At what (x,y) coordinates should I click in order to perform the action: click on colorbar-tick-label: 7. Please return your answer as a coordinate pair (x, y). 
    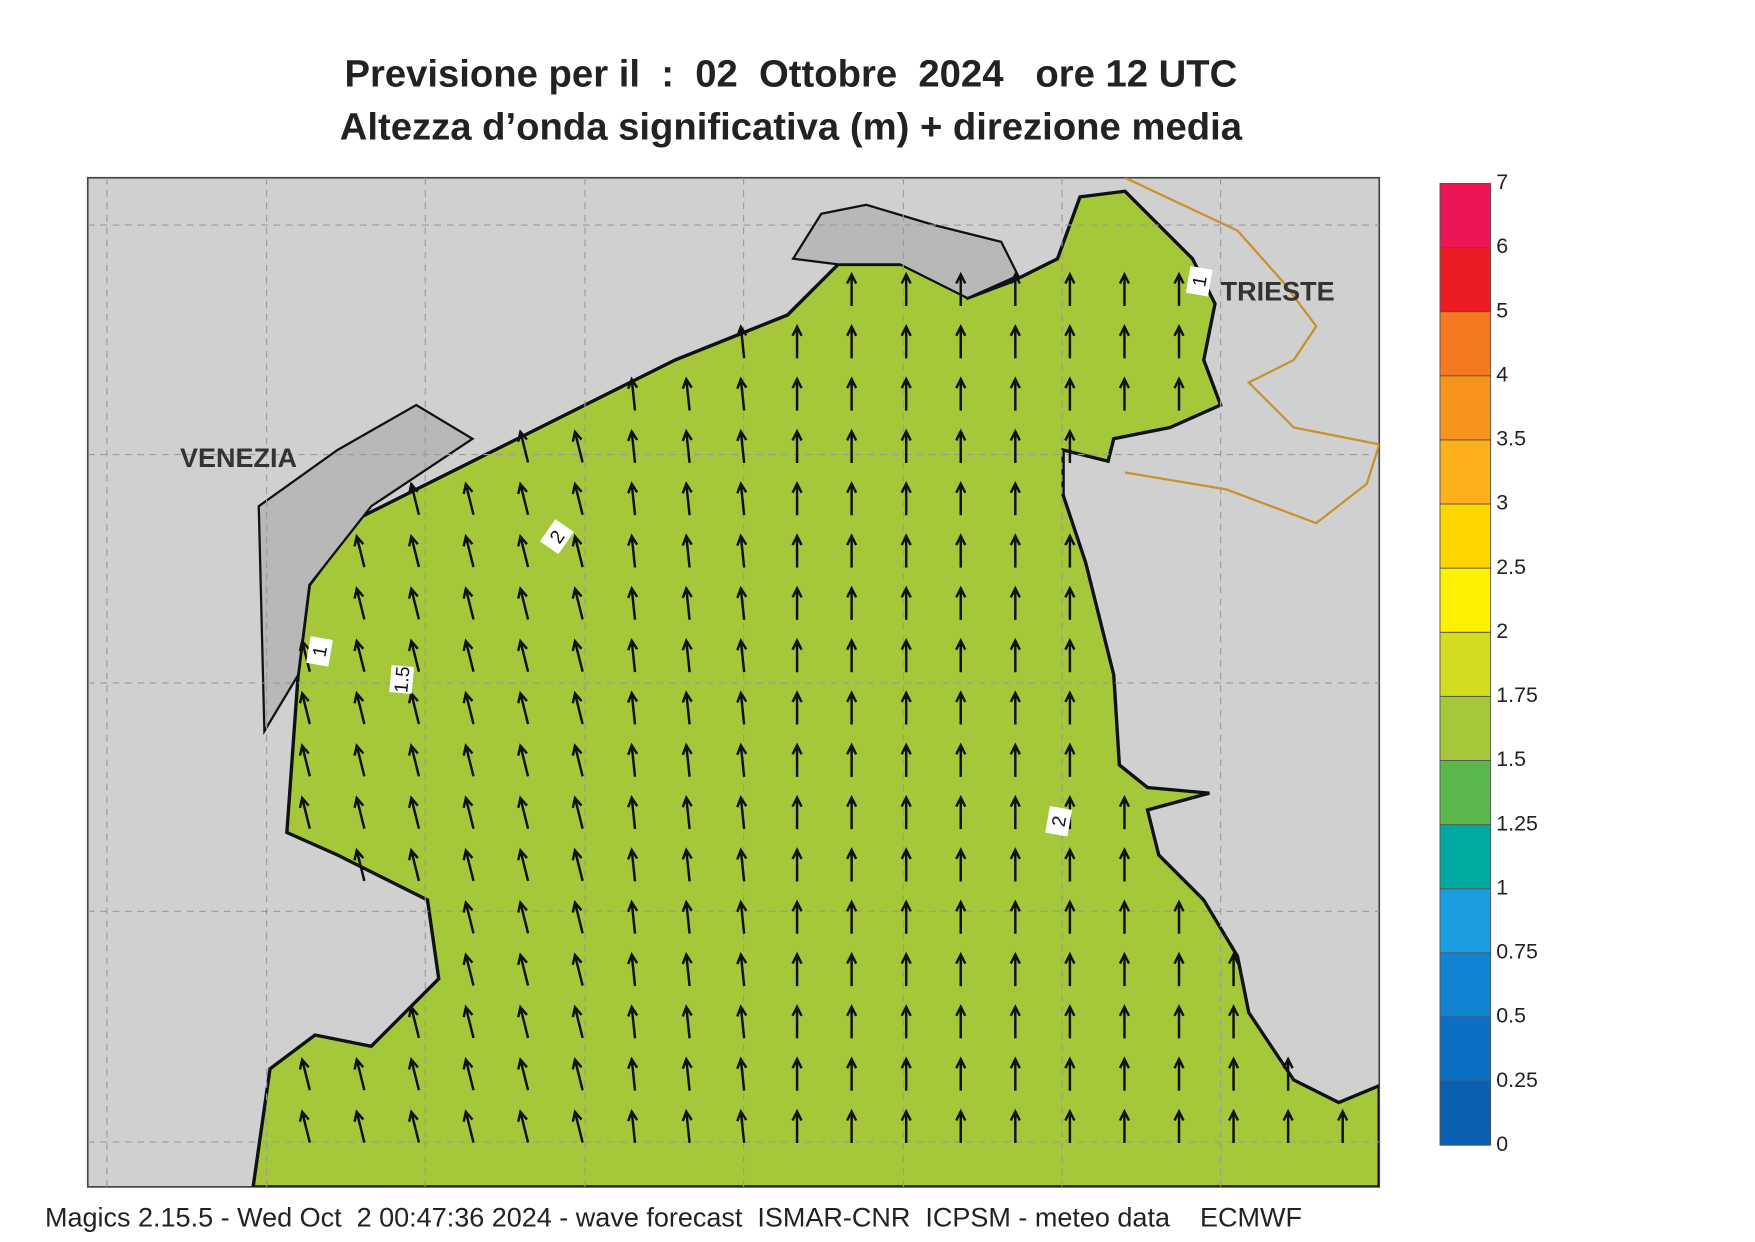
    Looking at the image, I should click on (1502, 182).